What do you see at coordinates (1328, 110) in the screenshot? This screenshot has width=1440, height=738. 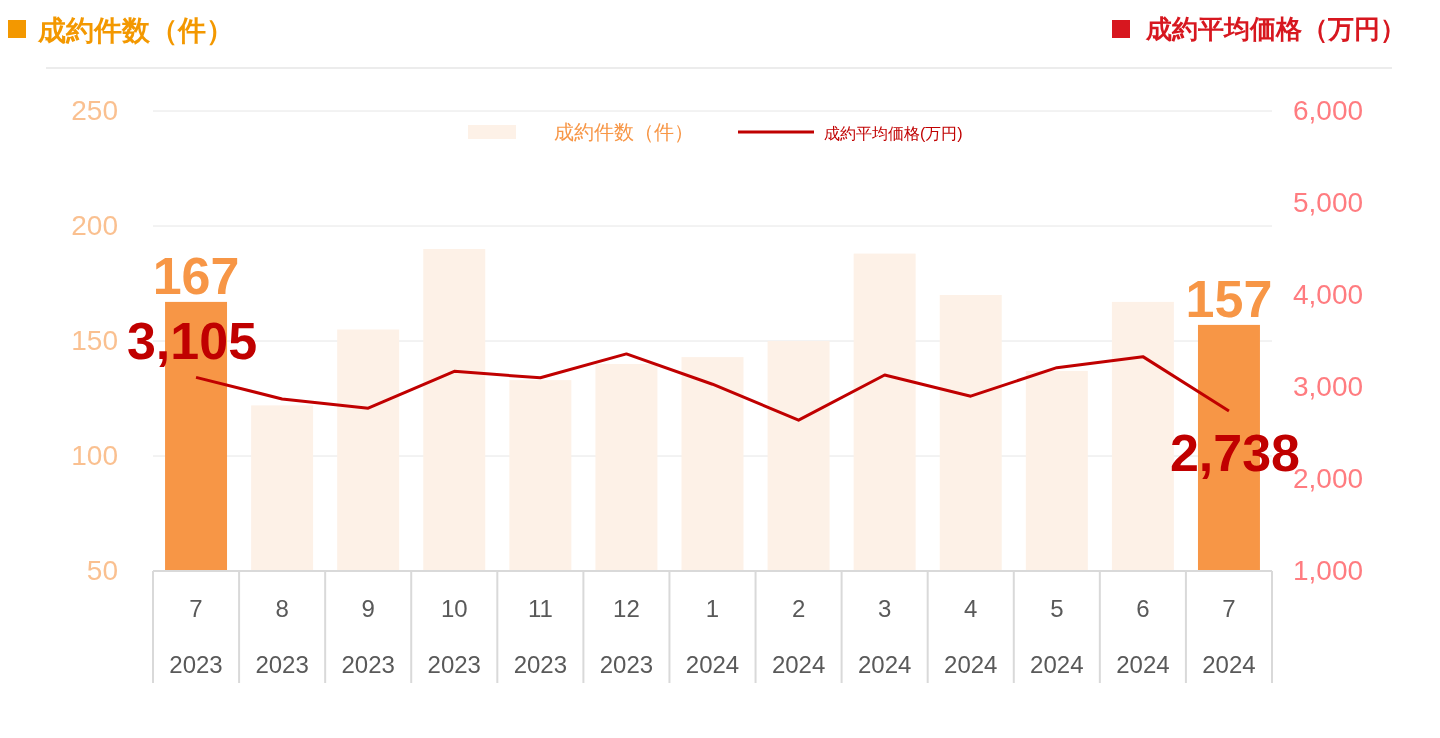 I see `y2-tick-label: 6,000` at bounding box center [1328, 110].